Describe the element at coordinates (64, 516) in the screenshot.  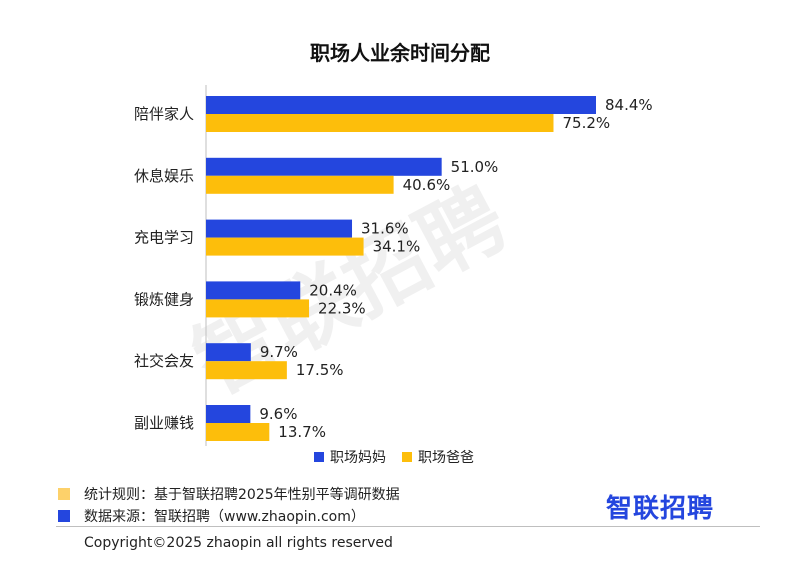
I see `note-source-marker` at that location.